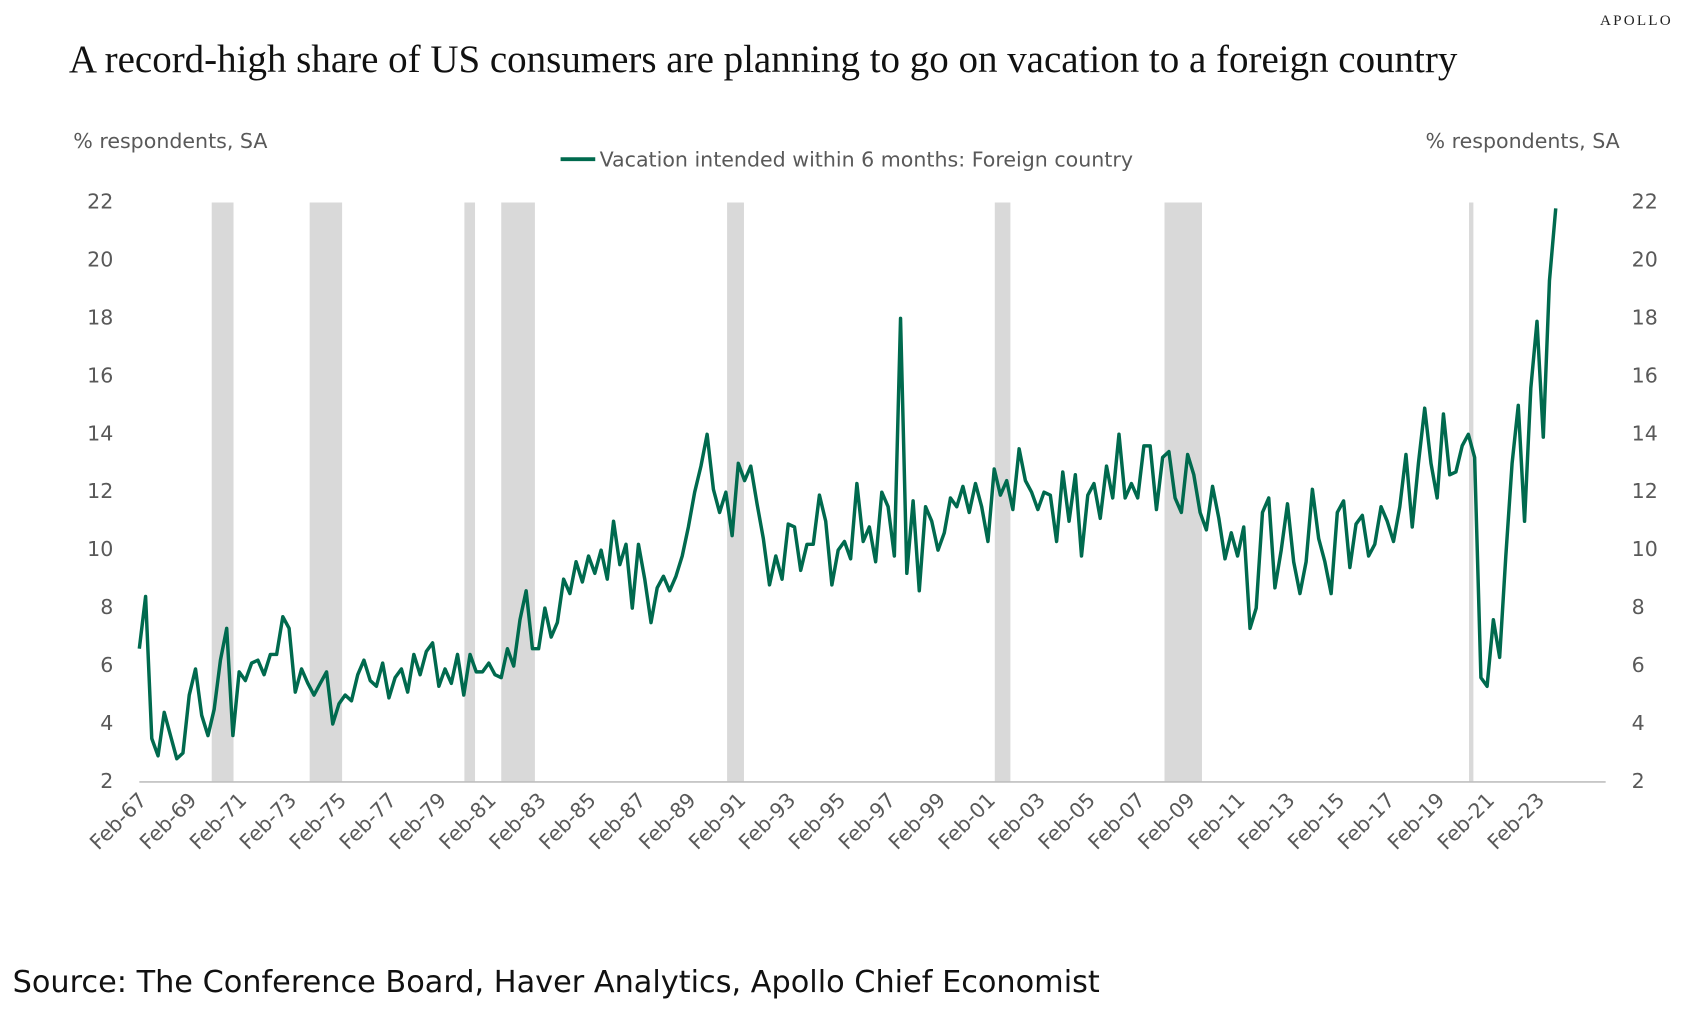 Image resolution: width=1693 pixels, height=1018 pixels. I want to click on y-tick-label: 16, so click(100, 375).